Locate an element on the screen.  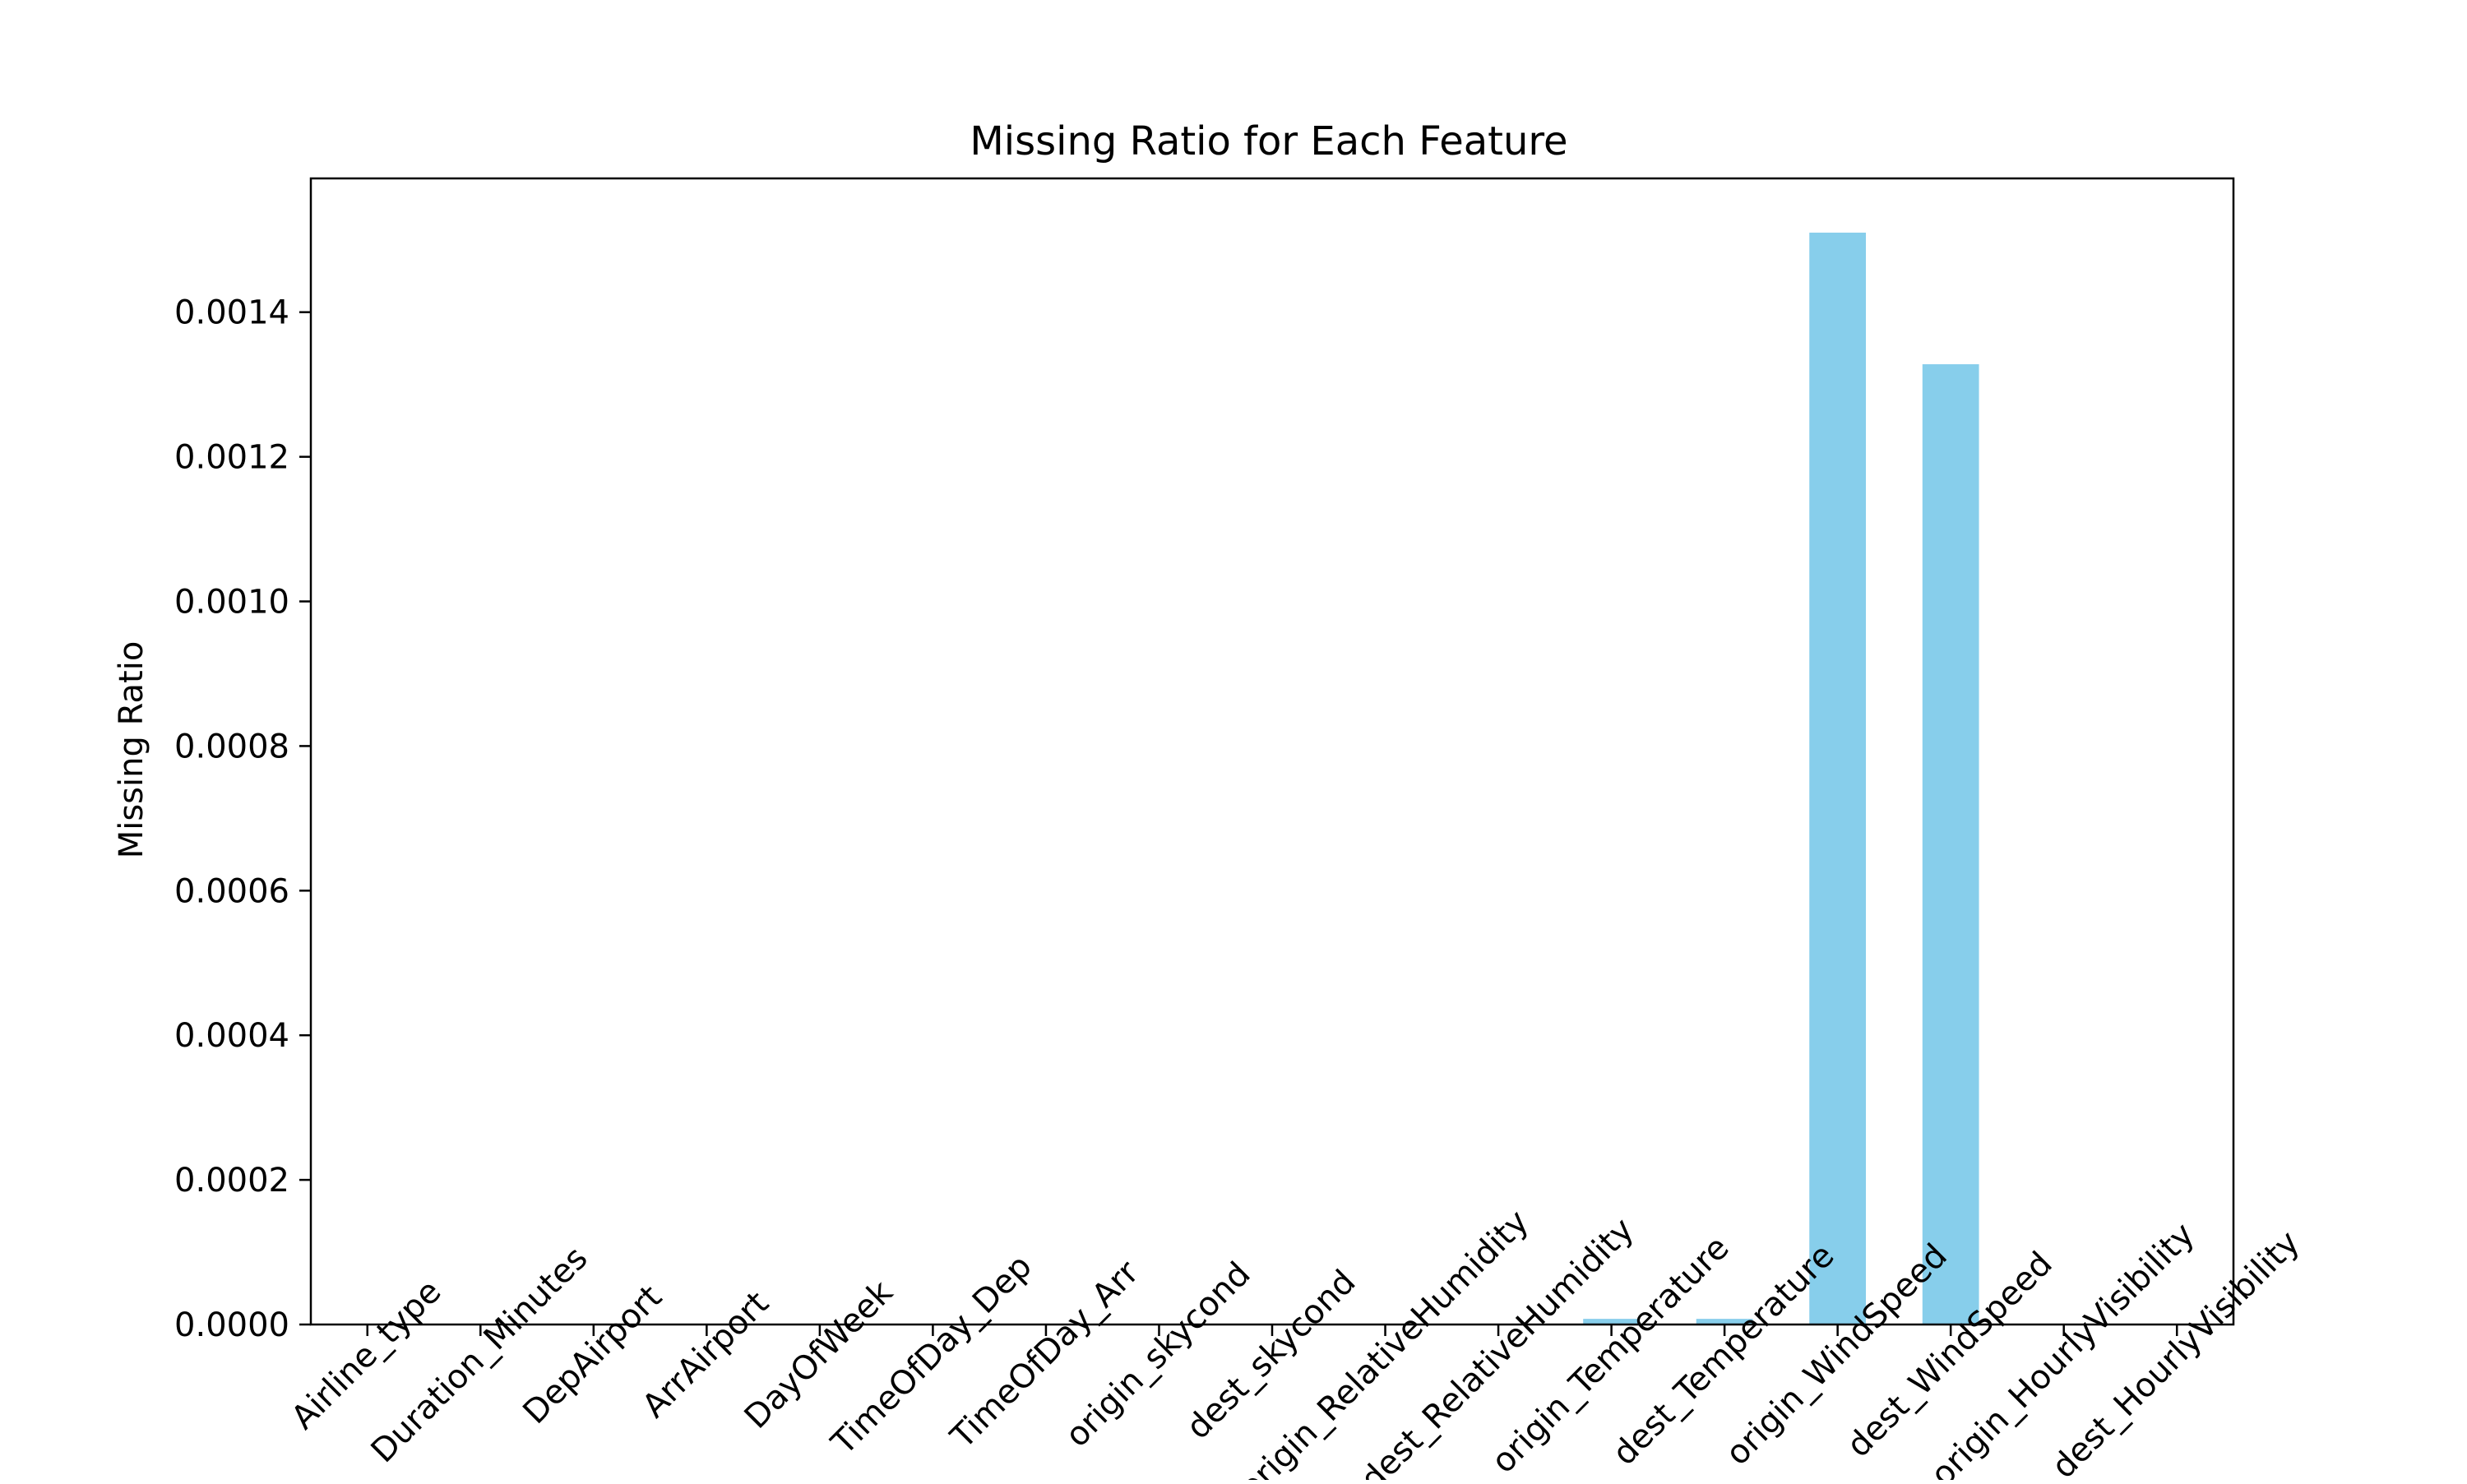
bar-dest_WindSpeed is located at coordinates (1951, 844).